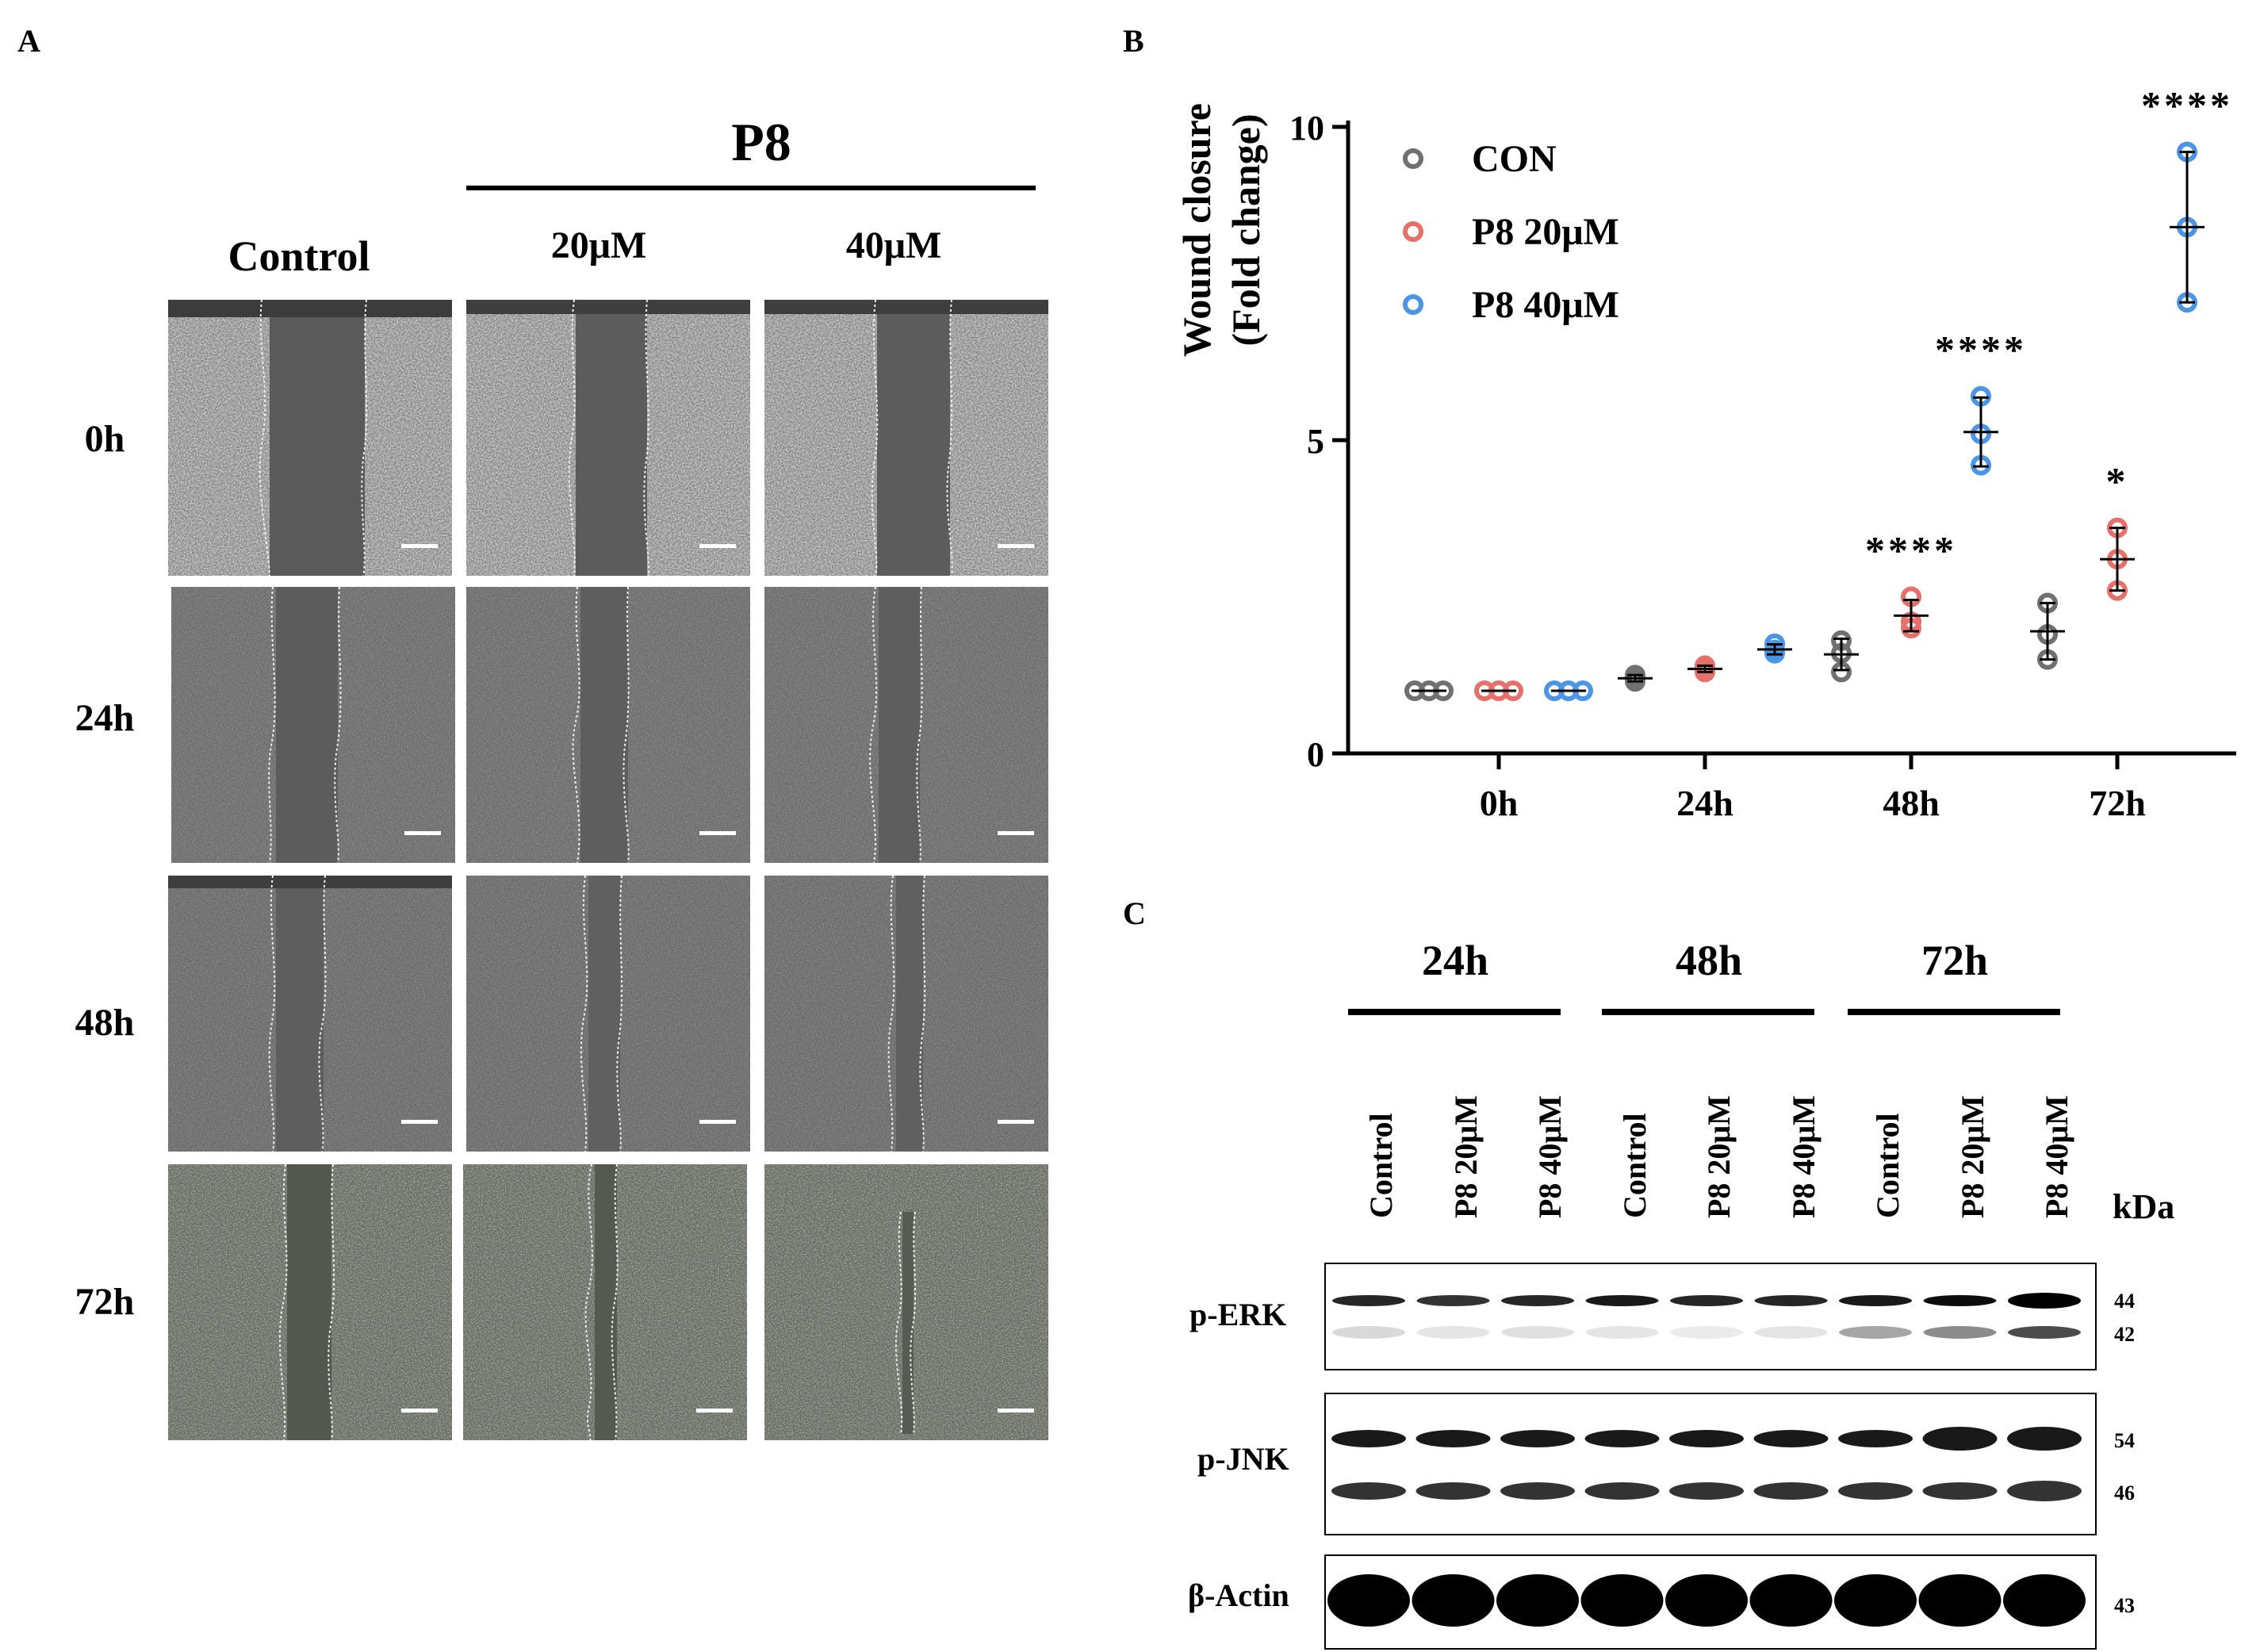 The image size is (2264, 1652). Describe the element at coordinates (1955, 960) in the screenshot. I see `time-group-72h: 72h` at that location.